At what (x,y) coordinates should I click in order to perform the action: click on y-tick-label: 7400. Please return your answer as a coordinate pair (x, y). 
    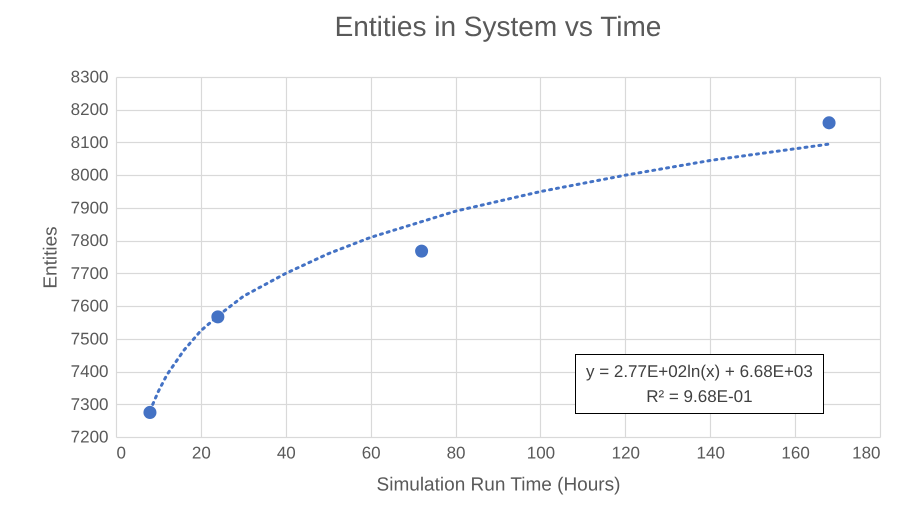
    Looking at the image, I should click on (89, 372).